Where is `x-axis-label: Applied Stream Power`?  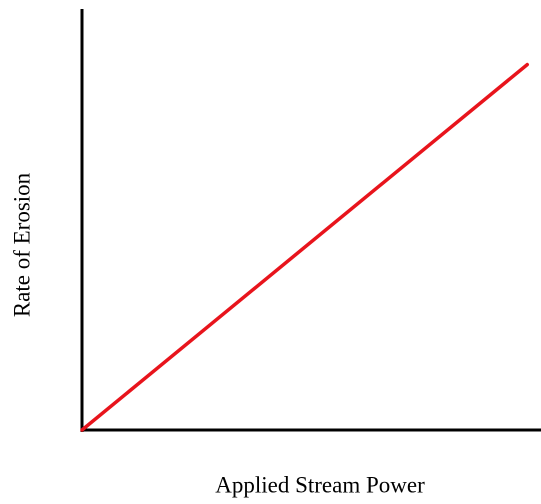 x-axis-label: Applied Stream Power is located at coordinates (320, 484).